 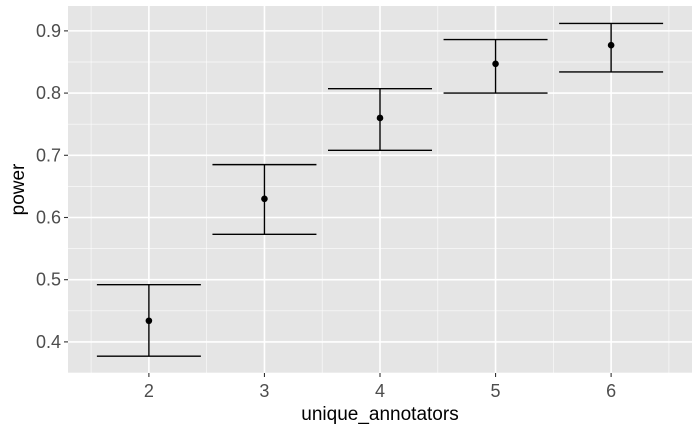 I want to click on y-tick-label: 0.6, so click(x=48, y=217).